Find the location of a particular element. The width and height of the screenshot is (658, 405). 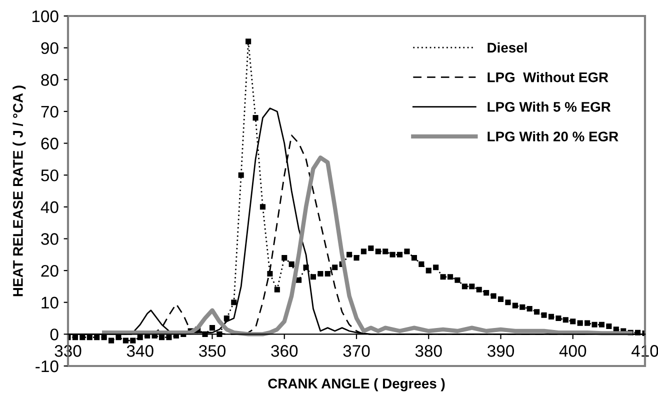

y-tick-label: 30 is located at coordinates (49, 239).